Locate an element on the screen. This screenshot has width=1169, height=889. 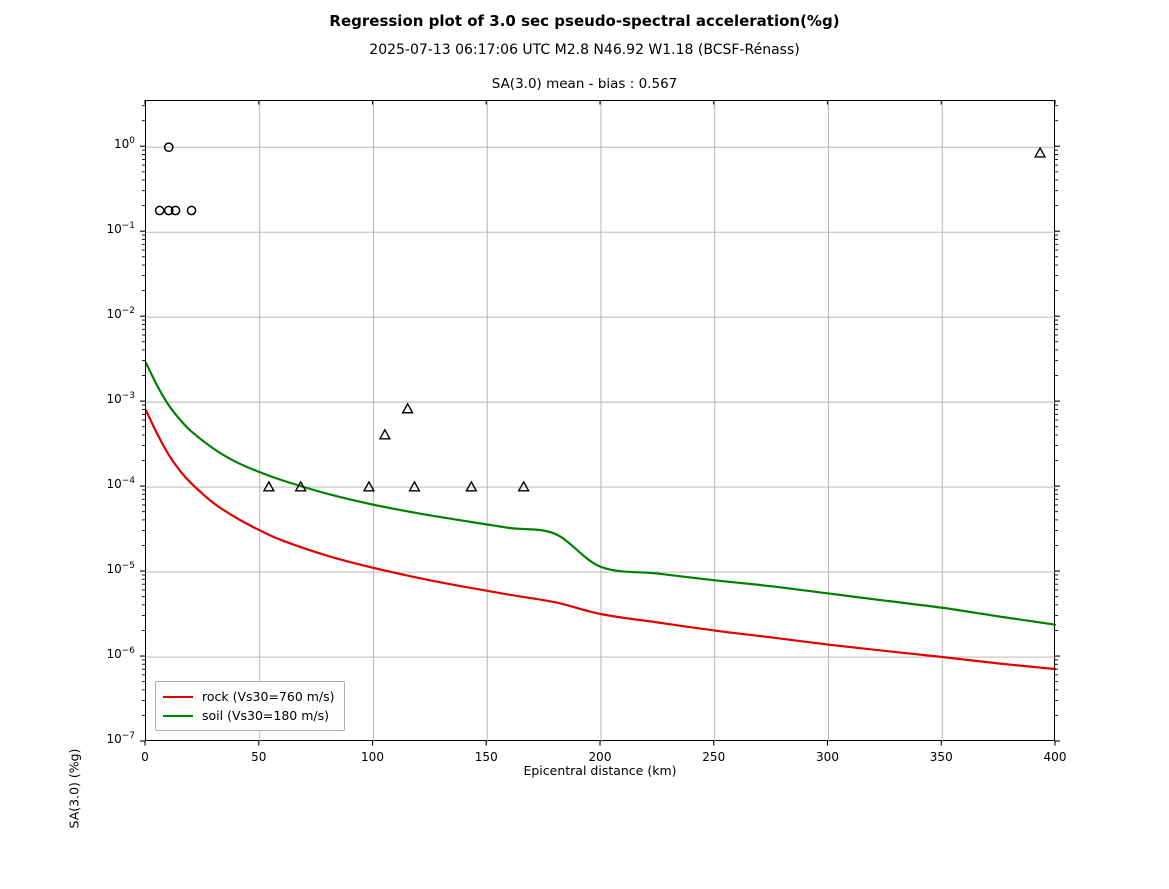
x-axis-title: Epicentral distance (km) is located at coordinates (600, 770).